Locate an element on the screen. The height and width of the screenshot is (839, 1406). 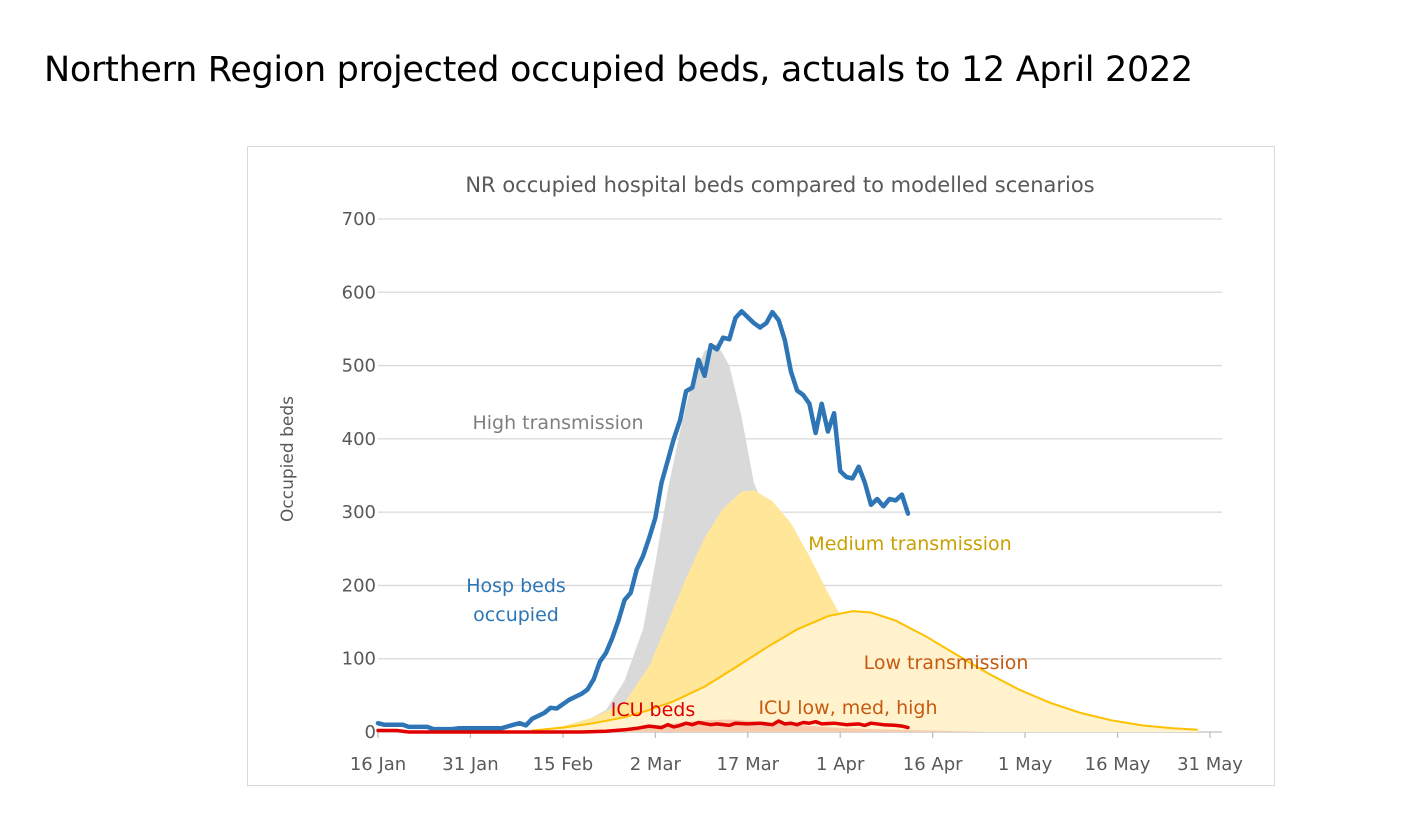
x-tick-label: 31 Jan is located at coordinates (470, 764).